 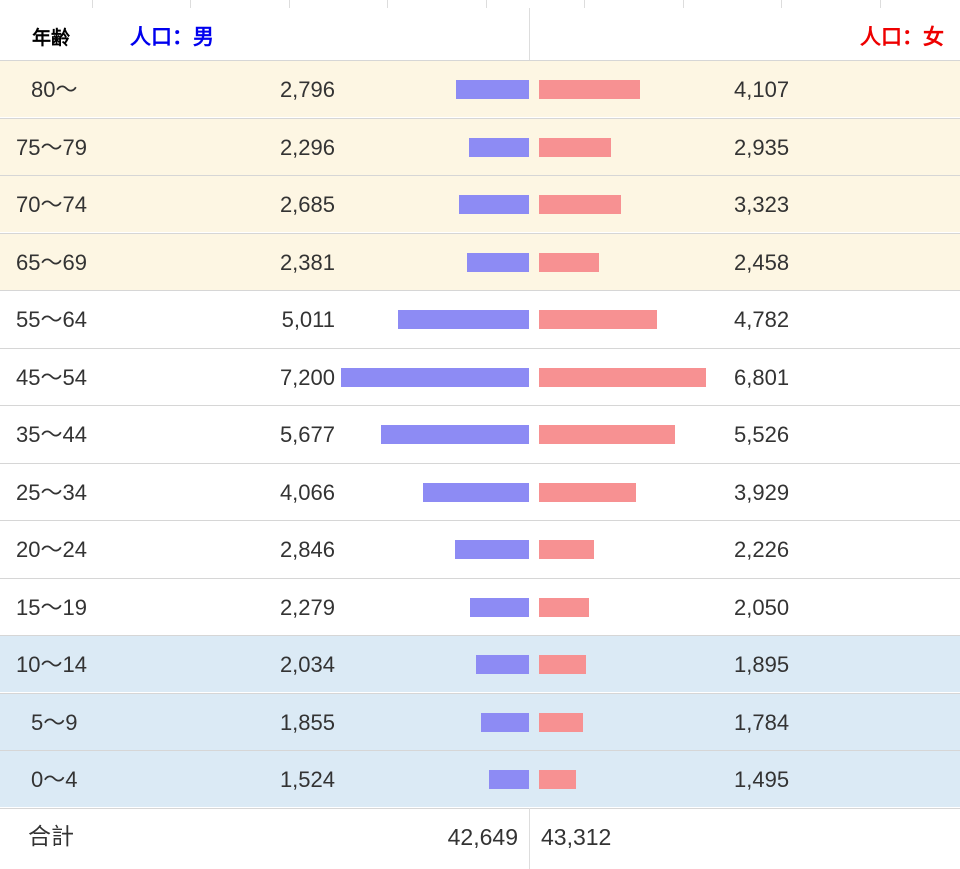 I want to click on total-female-value: 43,312, so click(x=576, y=837).